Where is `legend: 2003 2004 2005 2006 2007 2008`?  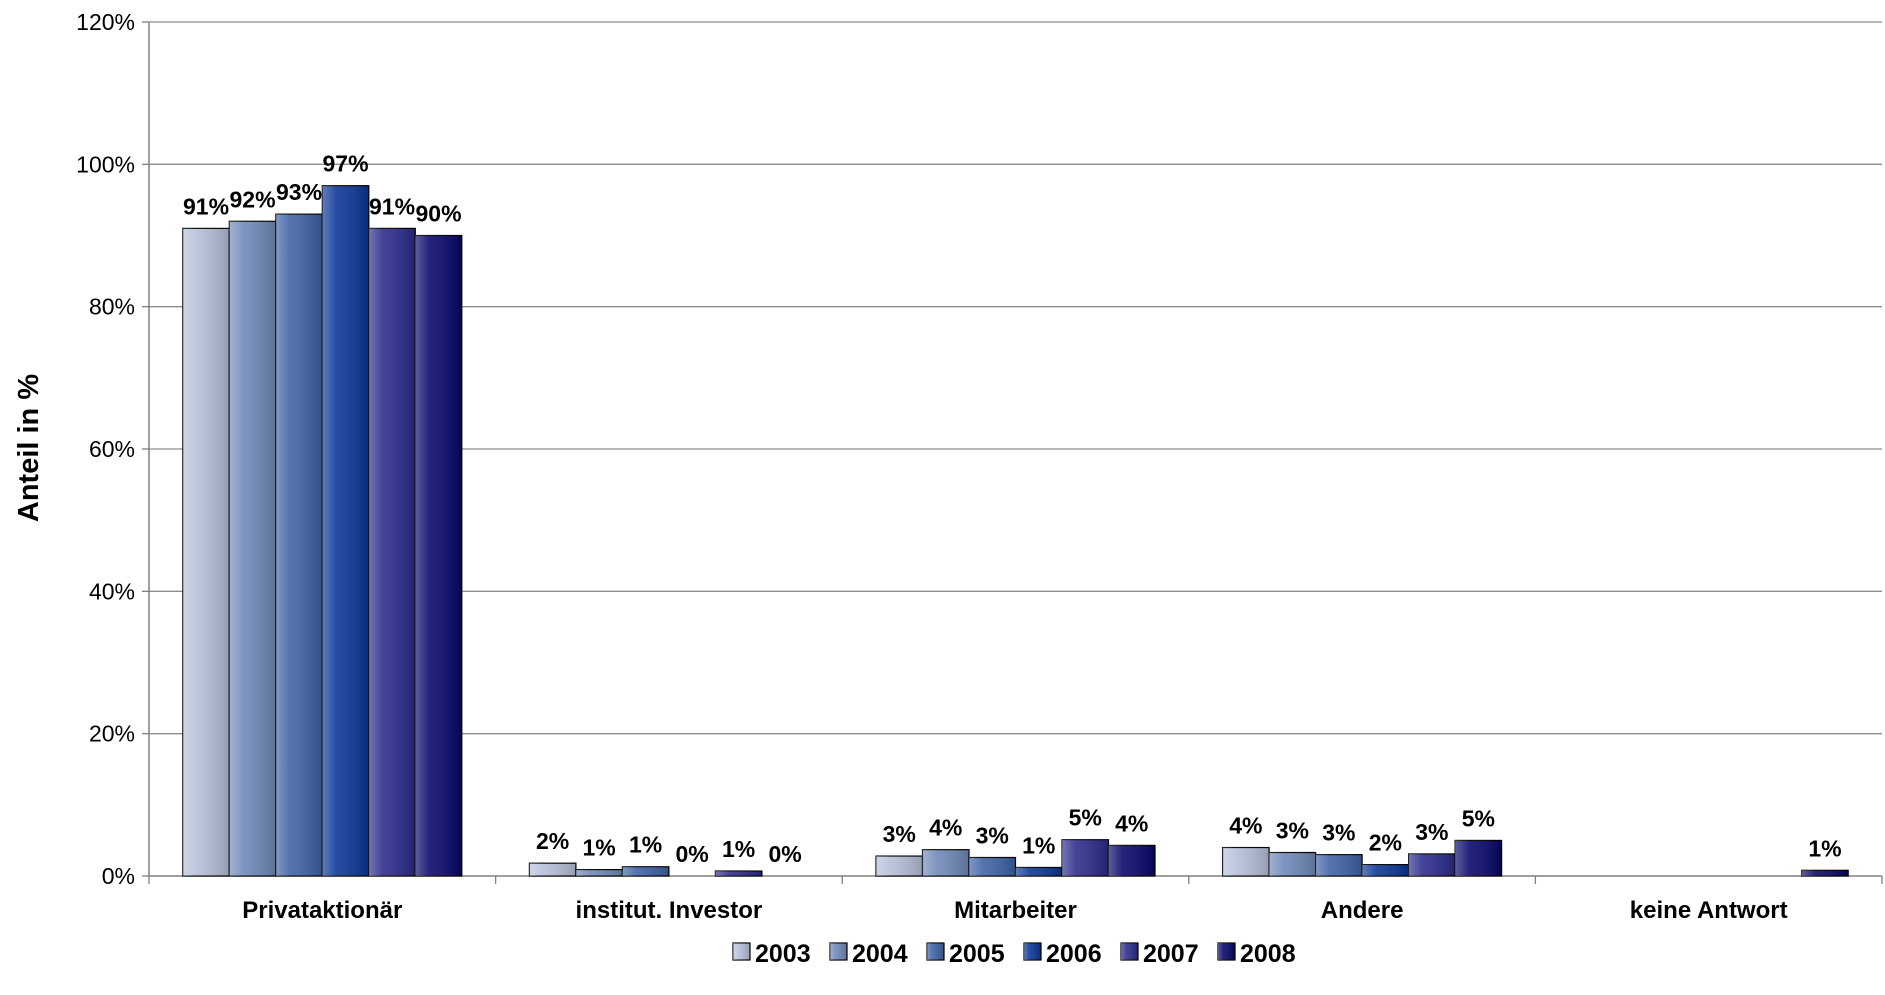 legend: 2003 2004 2005 2006 2007 2008 is located at coordinates (1014, 954).